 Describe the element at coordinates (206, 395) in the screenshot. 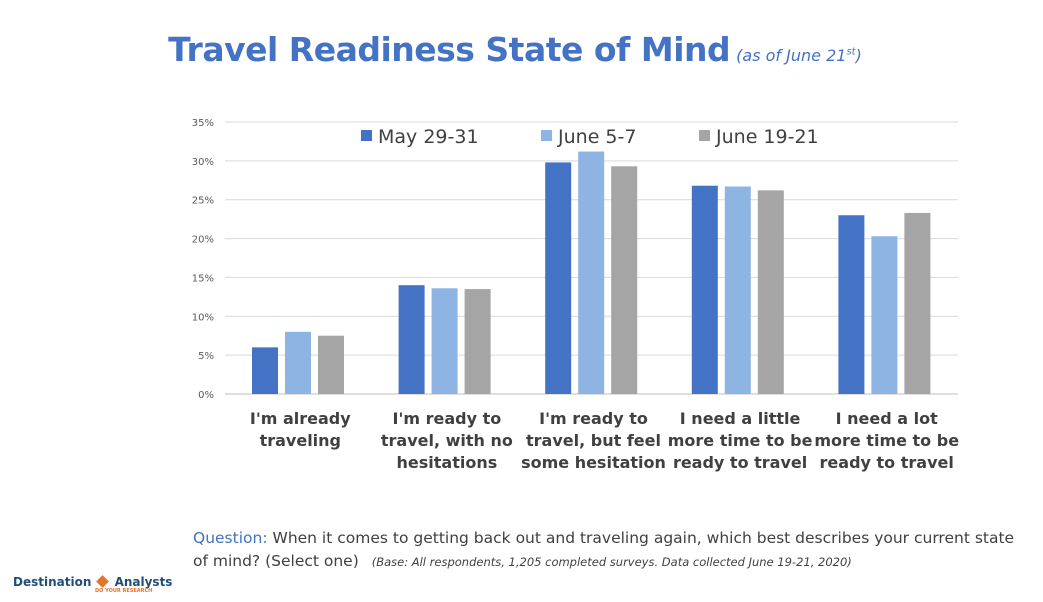

I see `y-tick-label: 0%` at that location.